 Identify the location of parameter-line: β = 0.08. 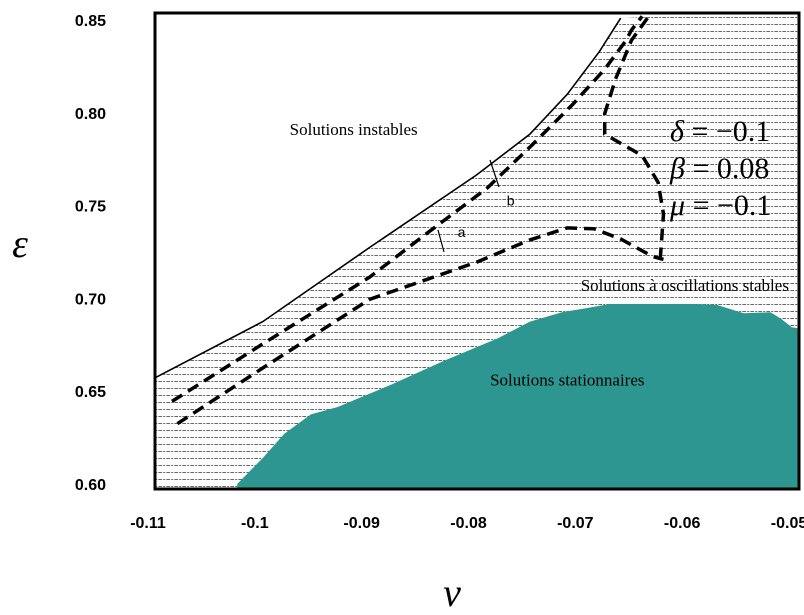
(719, 168).